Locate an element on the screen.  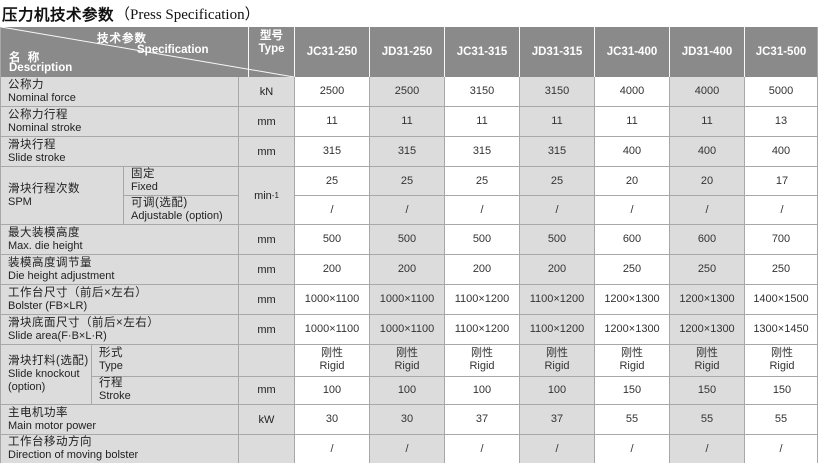
unit-main-motor-power: kW is located at coordinates (266, 419).